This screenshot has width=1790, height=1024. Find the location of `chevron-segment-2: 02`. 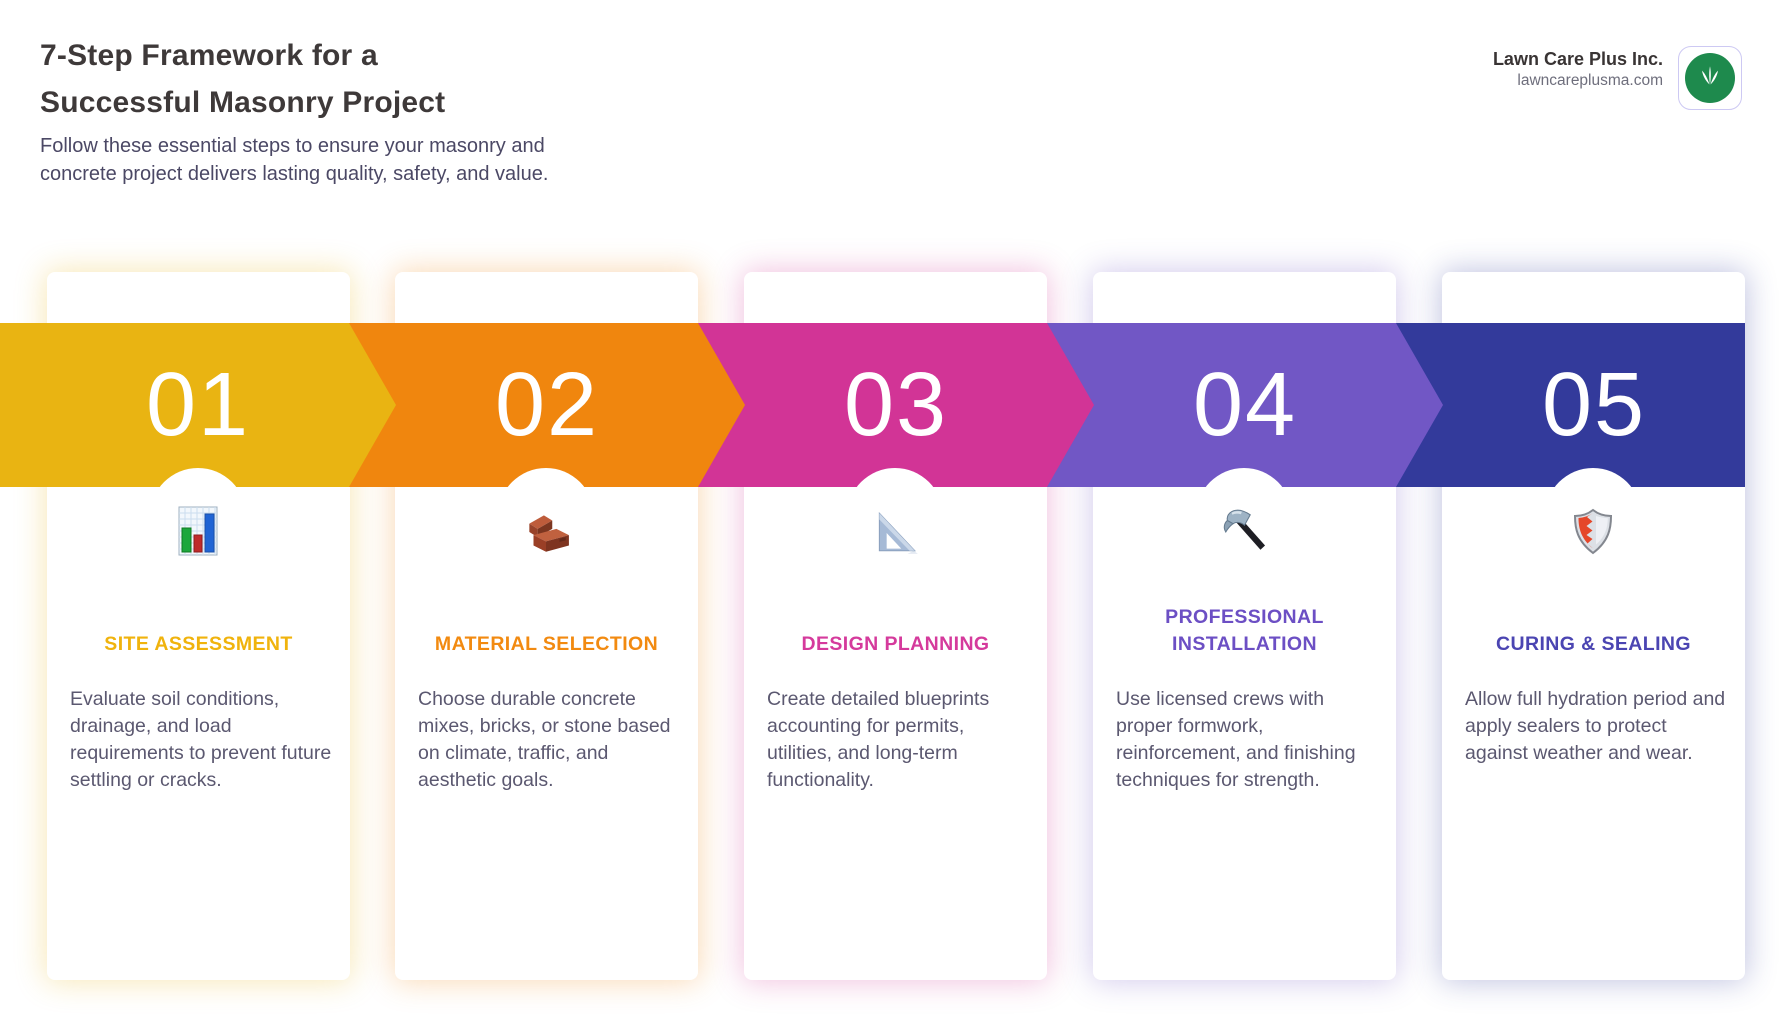

chevron-segment-2: 02 is located at coordinates (547, 405).